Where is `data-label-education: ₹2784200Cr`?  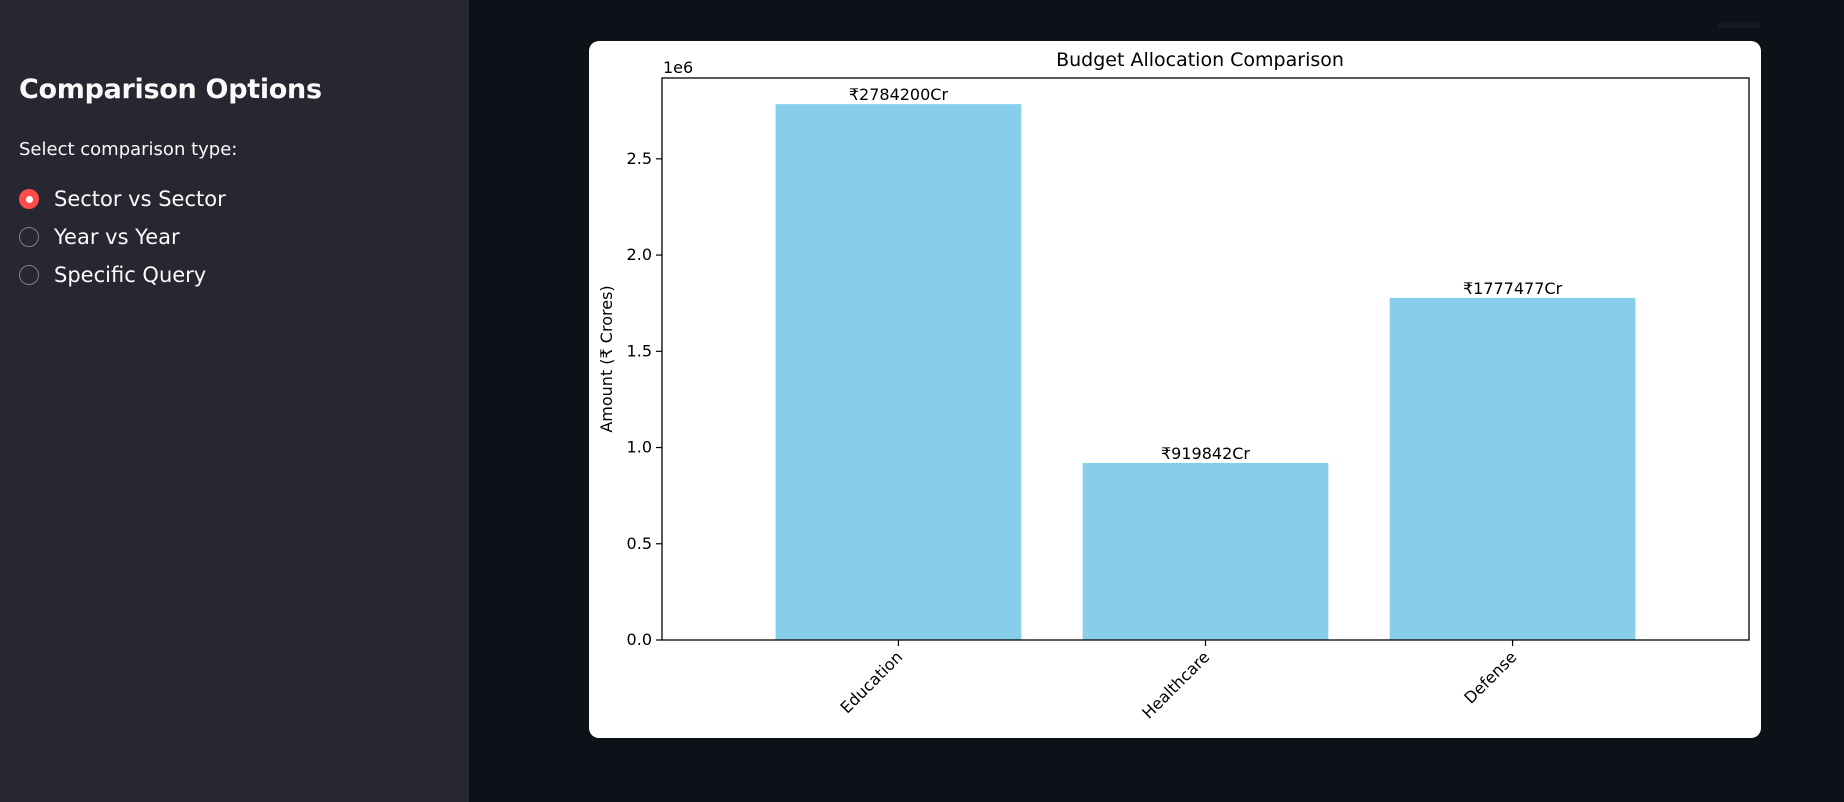 data-label-education: ₹2784200Cr is located at coordinates (899, 94).